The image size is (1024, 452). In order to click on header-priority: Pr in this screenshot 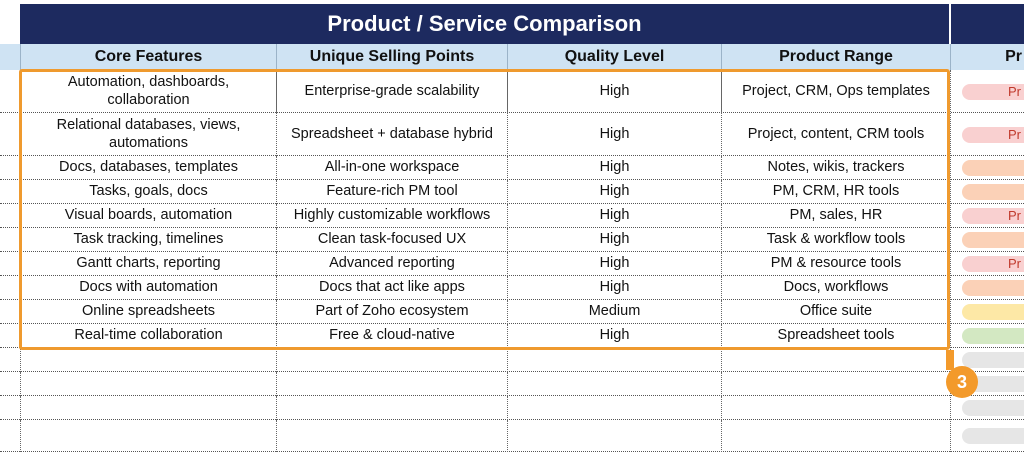, I will do `click(987, 57)`.